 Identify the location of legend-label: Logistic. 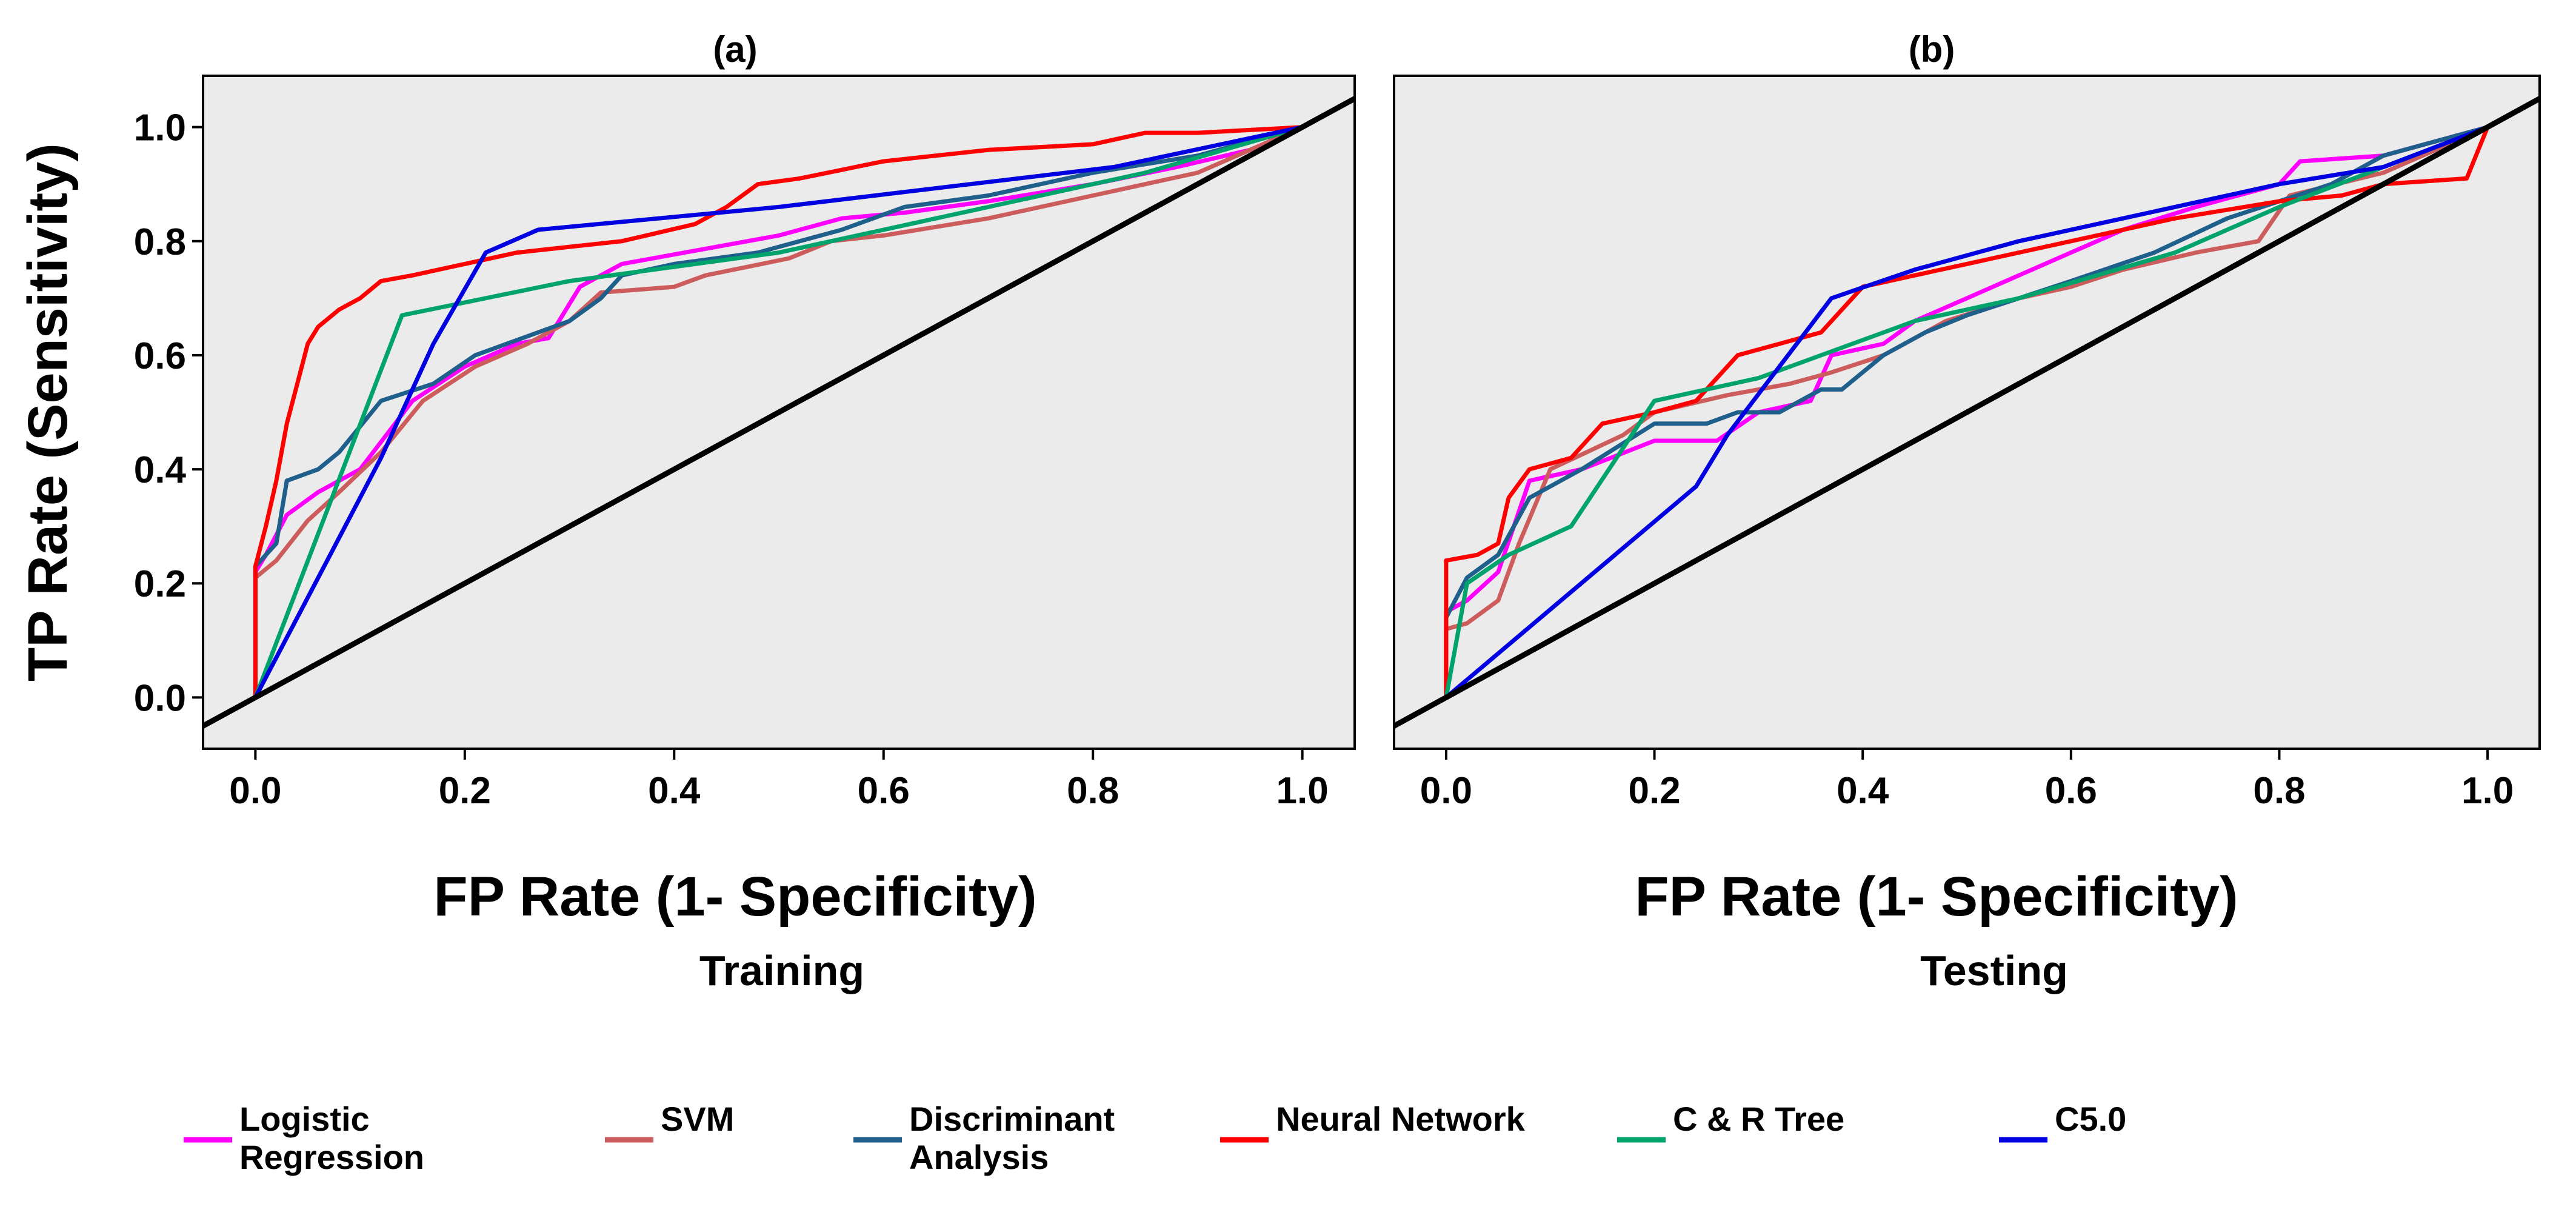
(304, 1119).